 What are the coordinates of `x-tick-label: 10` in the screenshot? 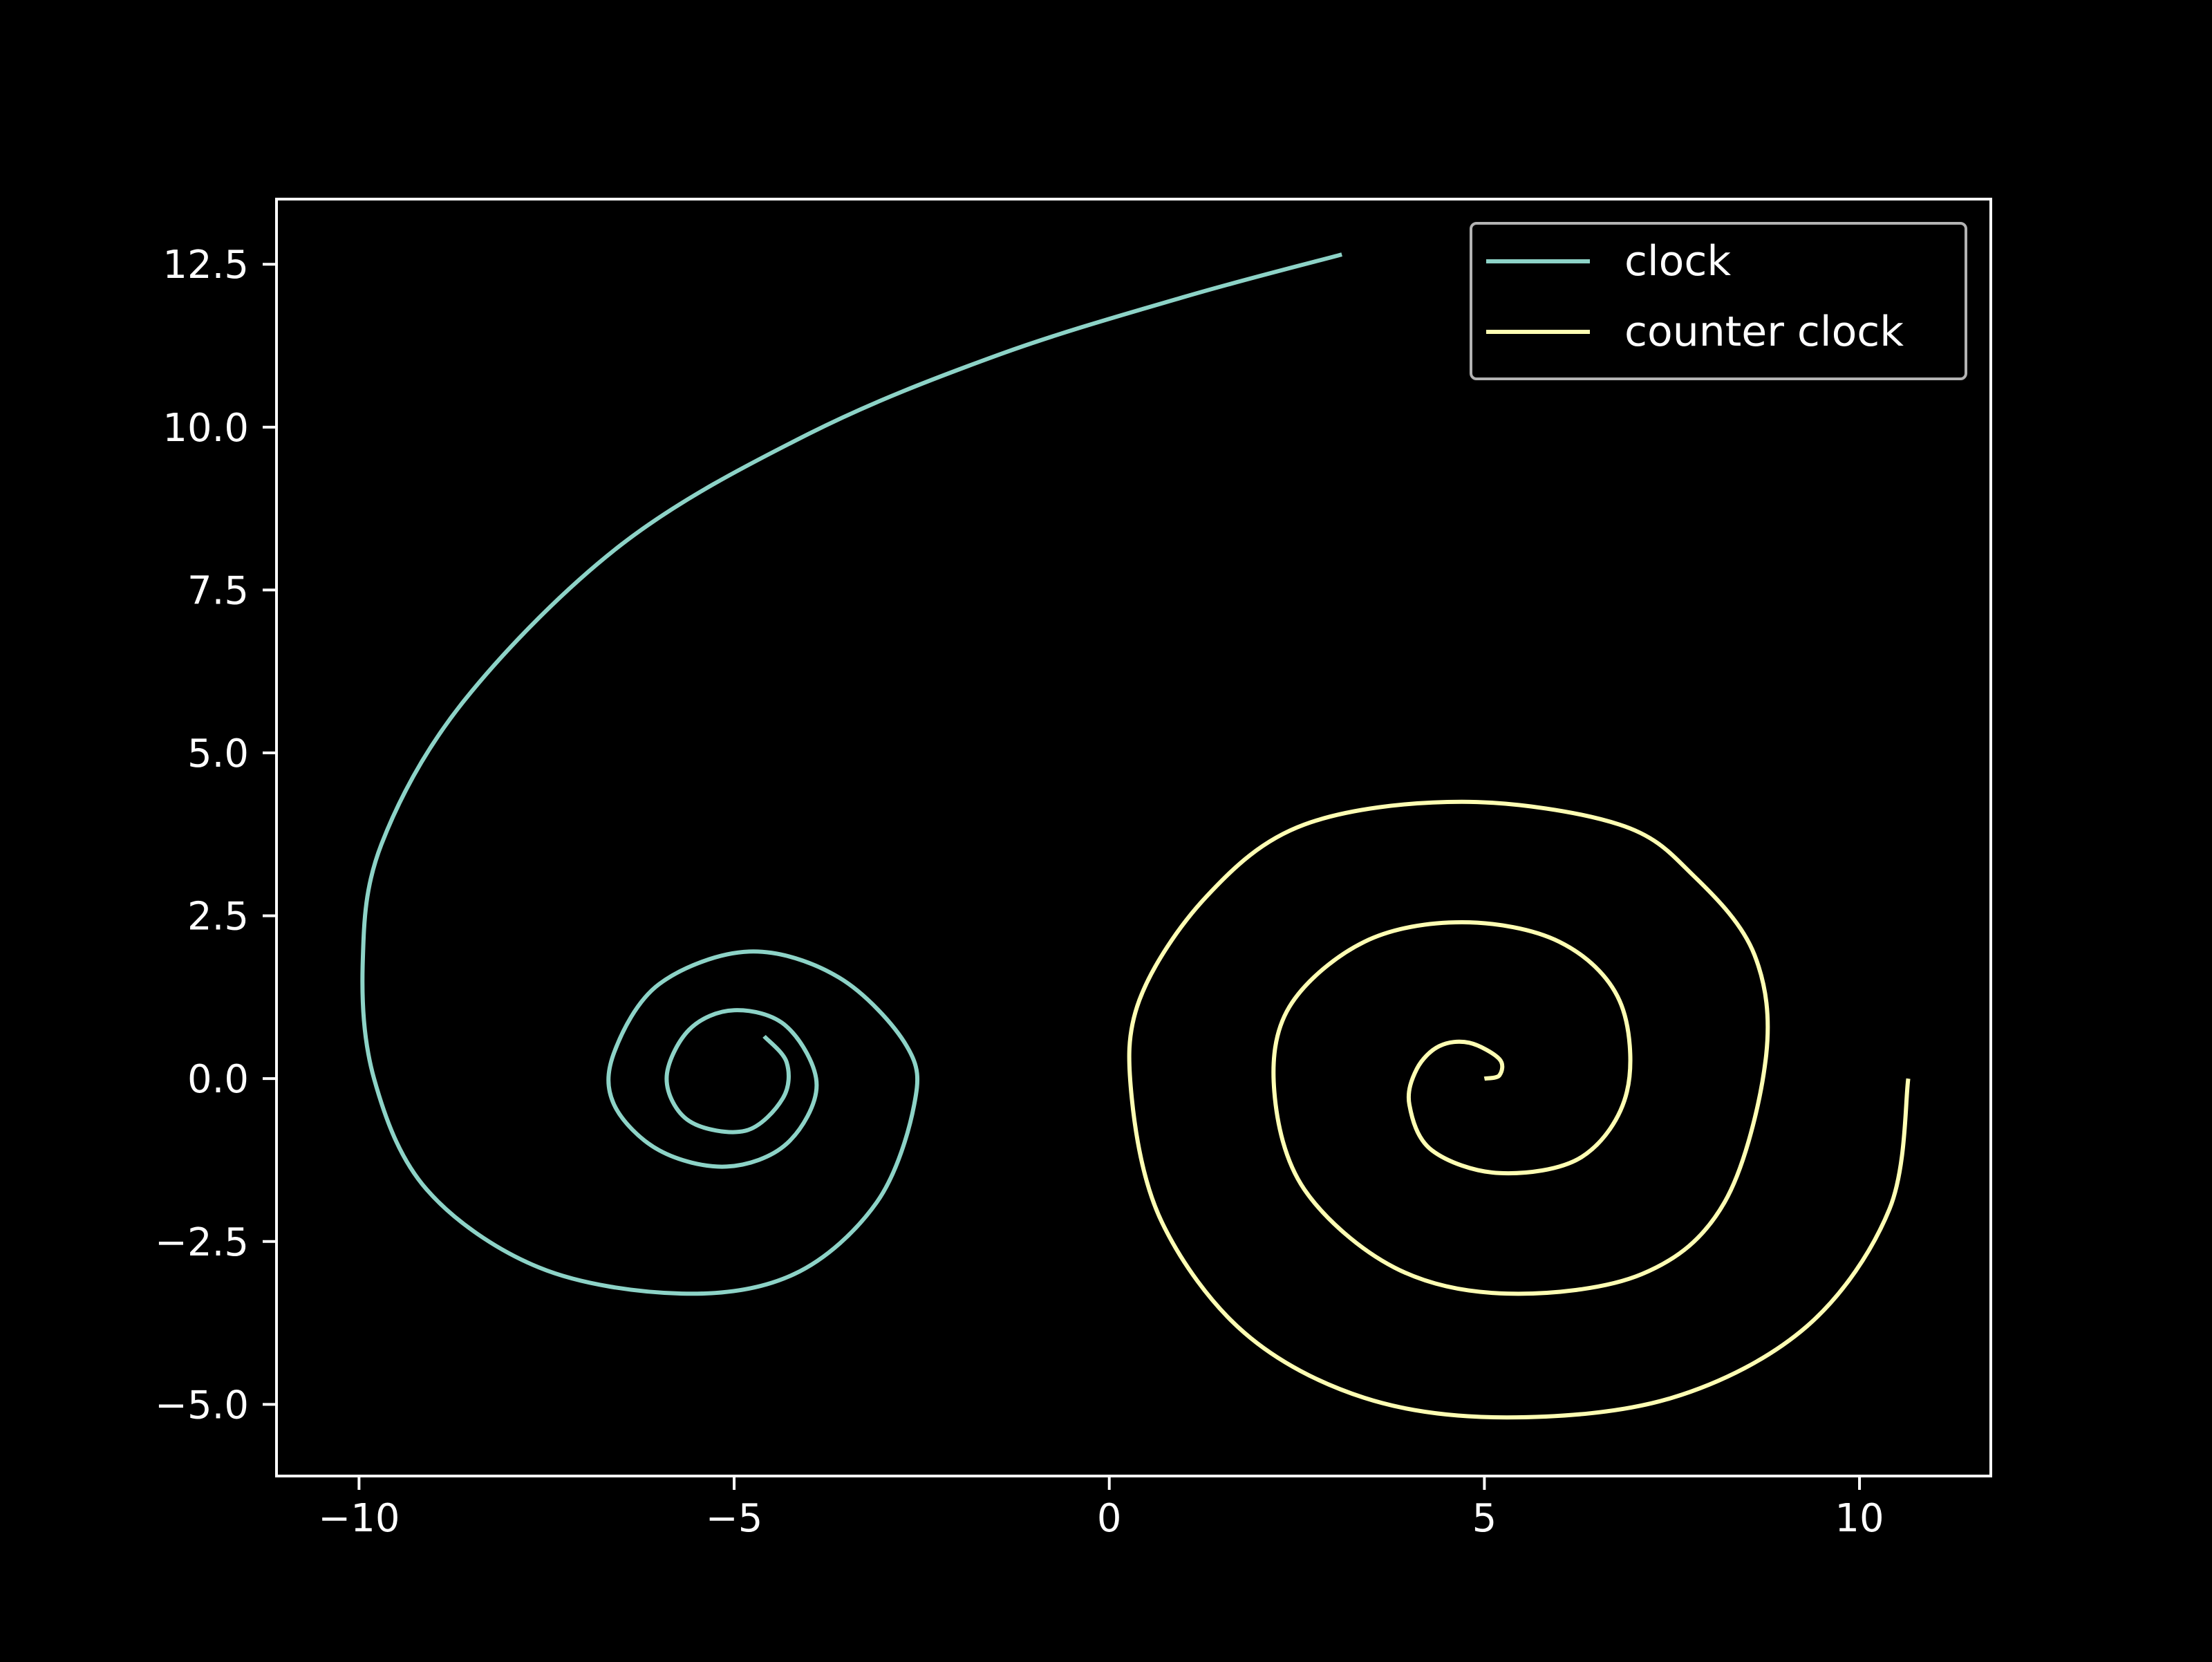 It's located at (1859, 1518).